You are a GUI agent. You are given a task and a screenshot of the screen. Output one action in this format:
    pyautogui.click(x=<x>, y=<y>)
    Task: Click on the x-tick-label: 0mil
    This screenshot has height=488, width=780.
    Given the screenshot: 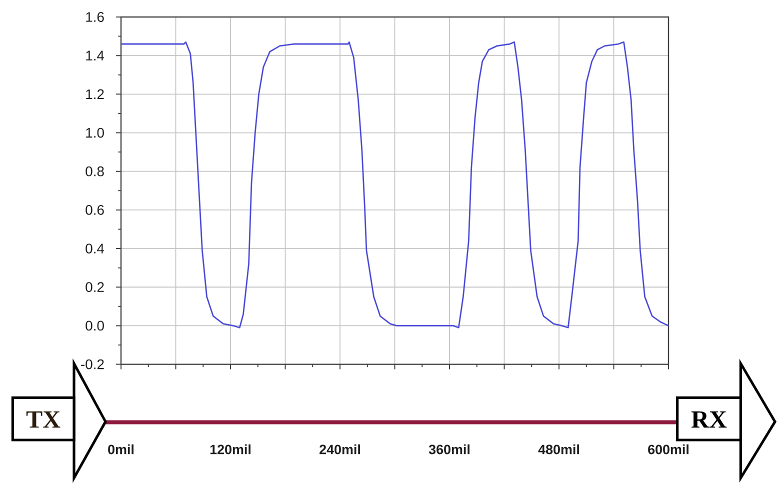 What is the action you would take?
    pyautogui.click(x=121, y=449)
    